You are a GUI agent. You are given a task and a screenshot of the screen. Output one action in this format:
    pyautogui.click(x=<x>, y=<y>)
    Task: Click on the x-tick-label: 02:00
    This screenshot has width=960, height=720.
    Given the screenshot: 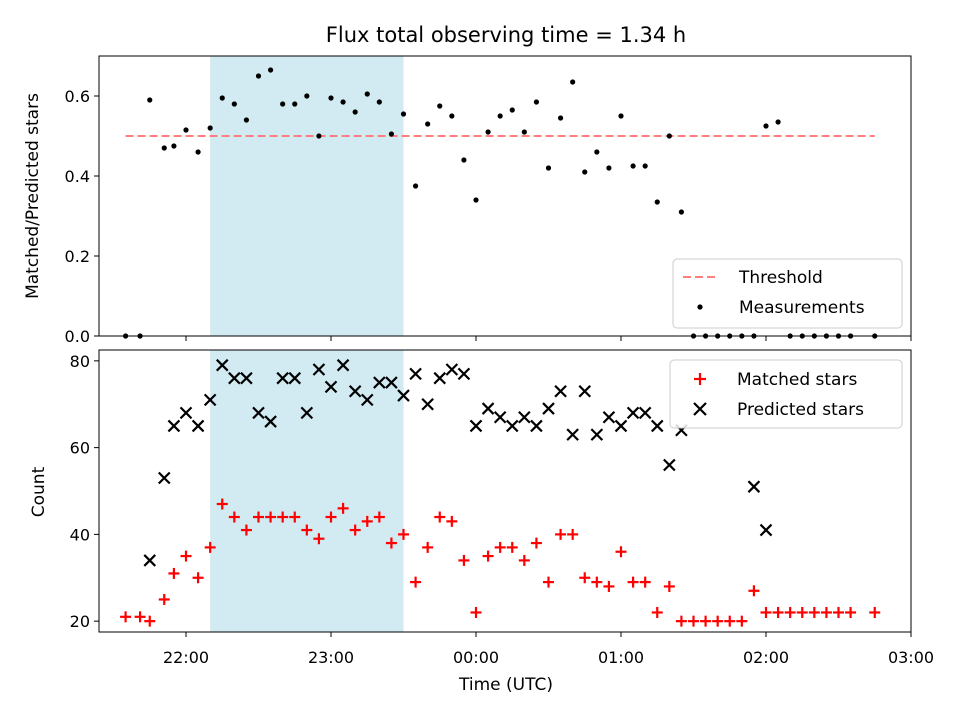 What is the action you would take?
    pyautogui.click(x=766, y=657)
    